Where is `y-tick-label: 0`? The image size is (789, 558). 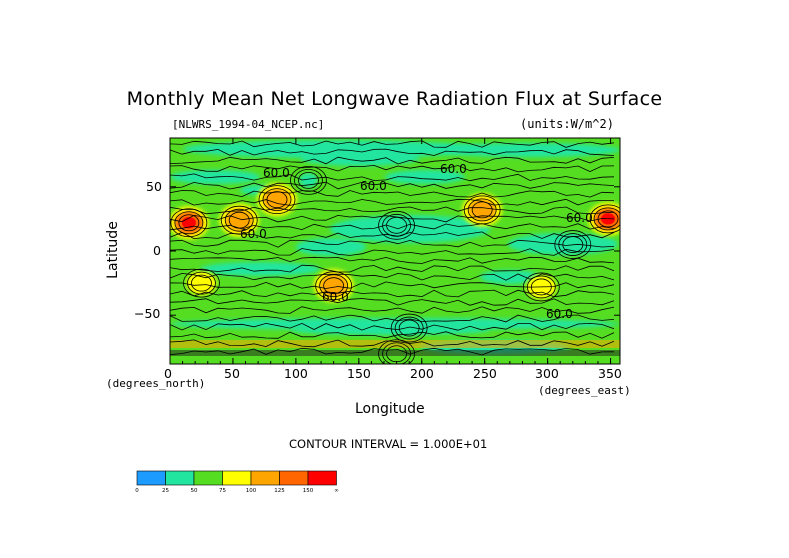
y-tick-label: 0 is located at coordinates (157, 250).